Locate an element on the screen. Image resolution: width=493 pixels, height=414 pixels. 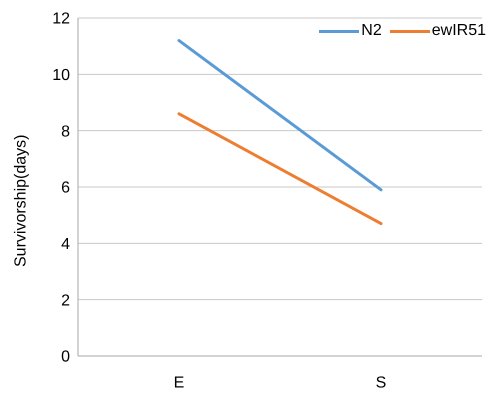
y-tick-label: 2 is located at coordinates (65, 301).